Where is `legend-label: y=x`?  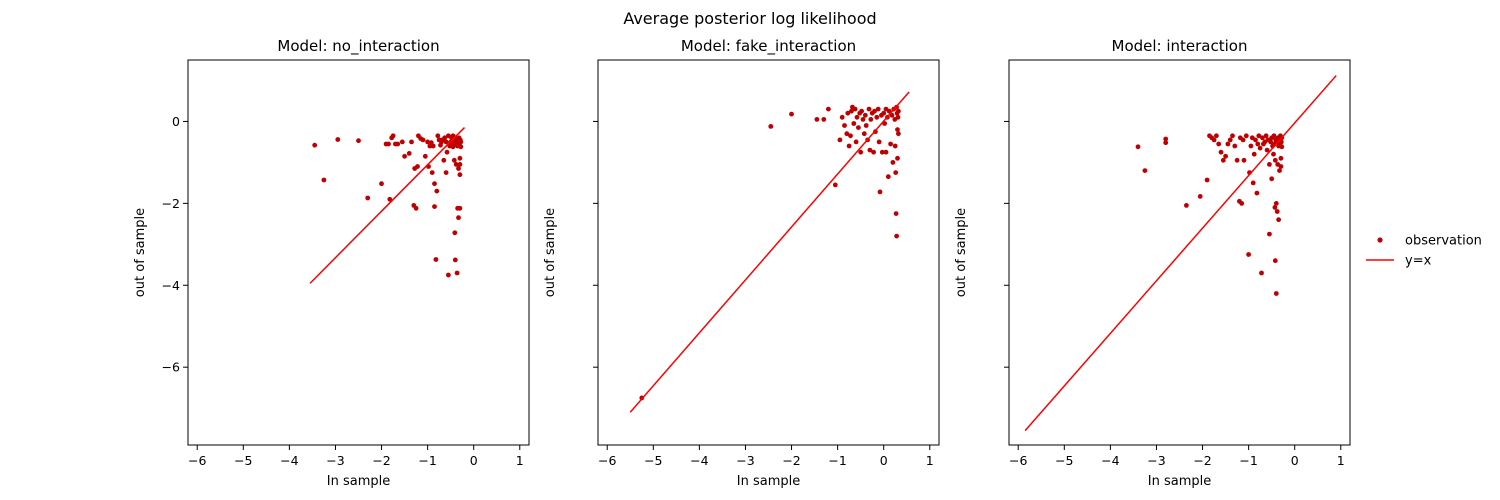 legend-label: y=x is located at coordinates (1418, 261).